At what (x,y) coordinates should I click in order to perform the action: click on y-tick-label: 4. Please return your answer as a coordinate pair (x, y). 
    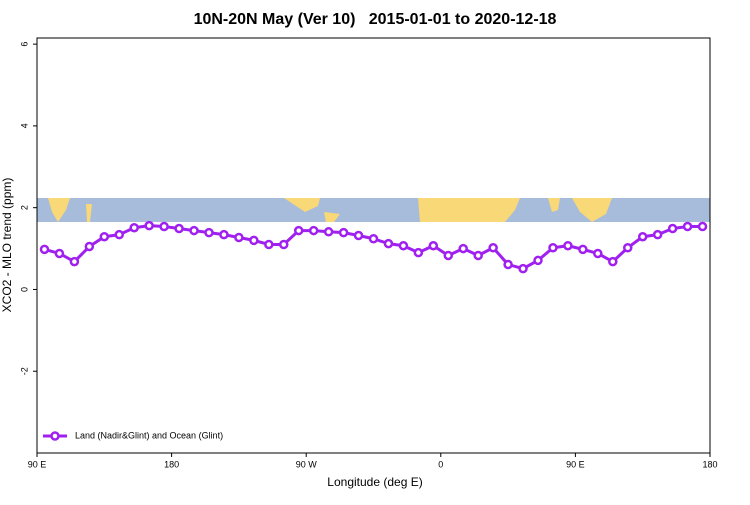
    Looking at the image, I should click on (24, 125).